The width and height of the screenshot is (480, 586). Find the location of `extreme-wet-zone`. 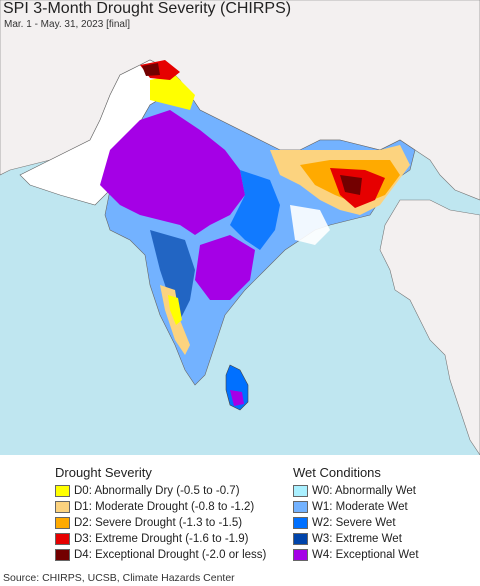

extreme-wet-zone is located at coordinates (172, 275).